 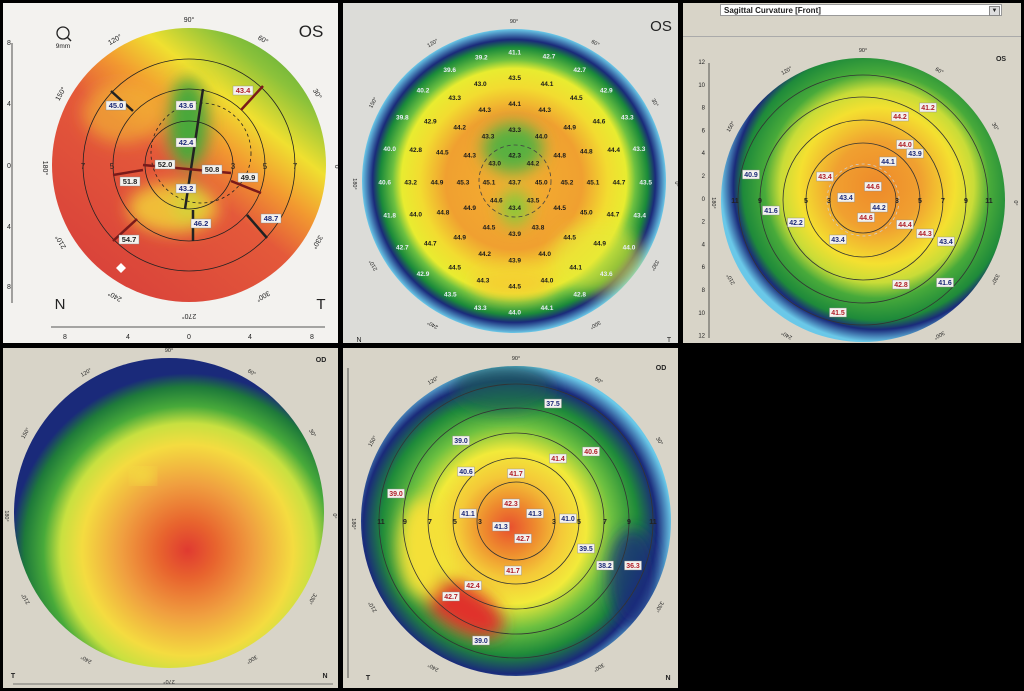 What do you see at coordinates (186, 105) in the screenshot?
I see `curvature-value: 43.6` at bounding box center [186, 105].